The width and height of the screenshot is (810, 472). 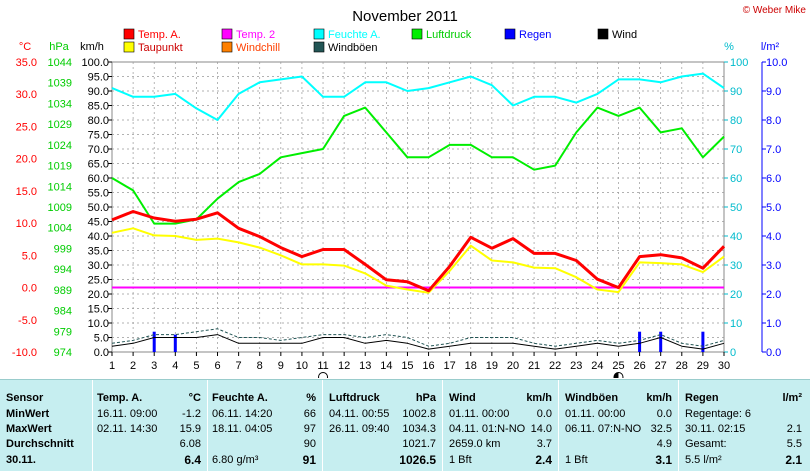 I want to click on wind-distance: 2659.0 km, so click(x=475, y=444).